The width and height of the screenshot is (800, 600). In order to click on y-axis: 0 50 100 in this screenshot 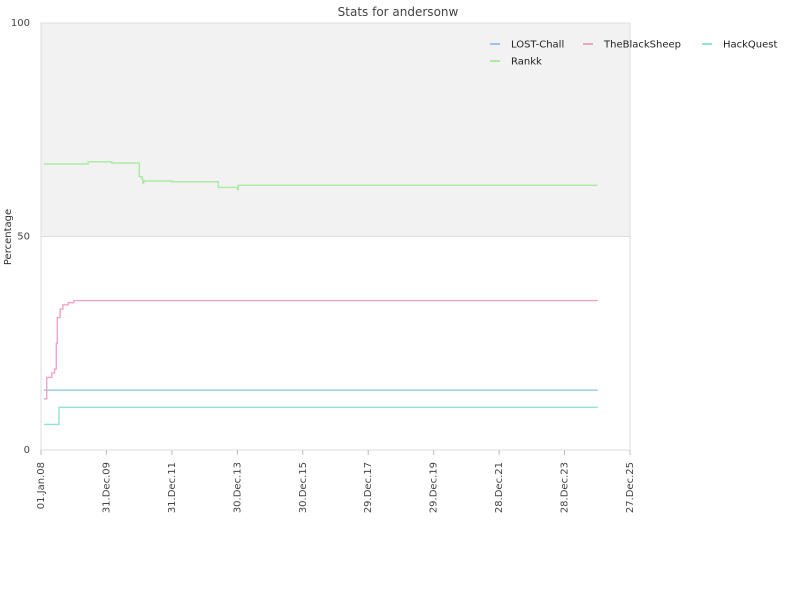, I will do `click(20, 237)`.